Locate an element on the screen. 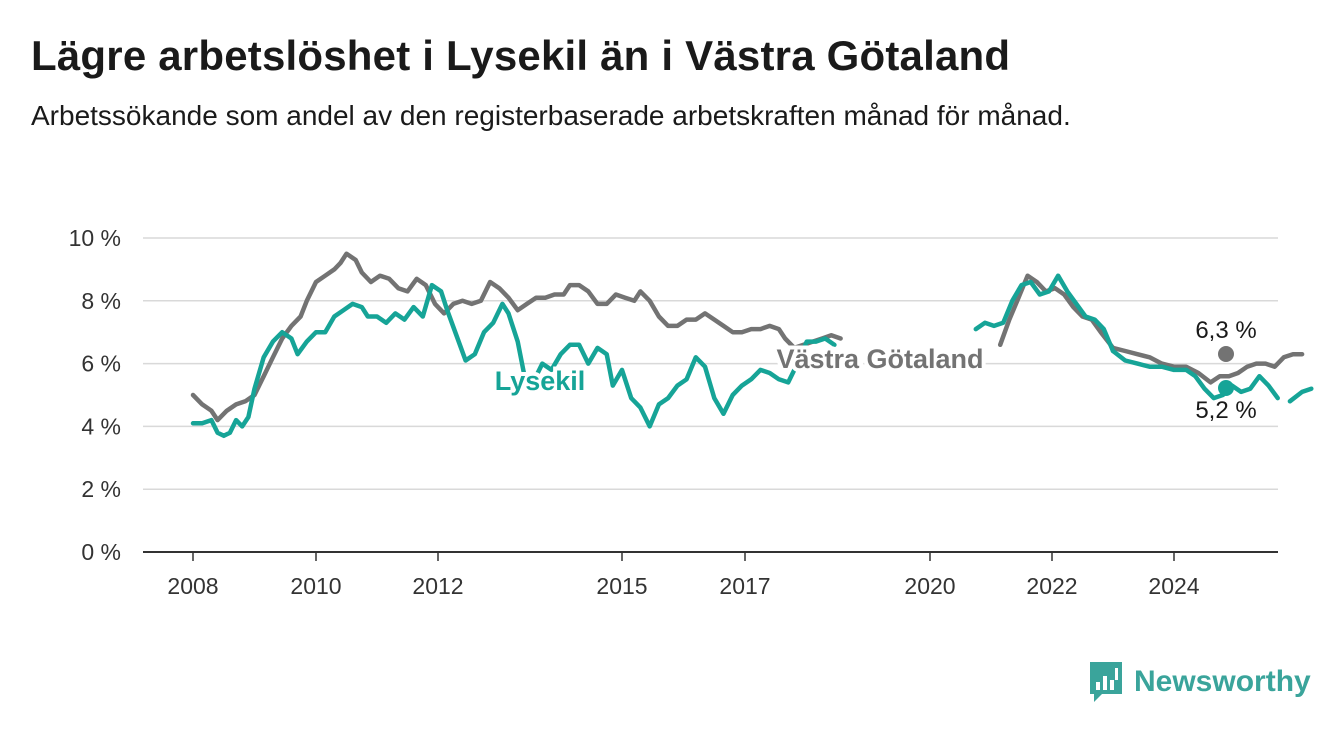  y-tick-label: 6 % is located at coordinates (101, 364).